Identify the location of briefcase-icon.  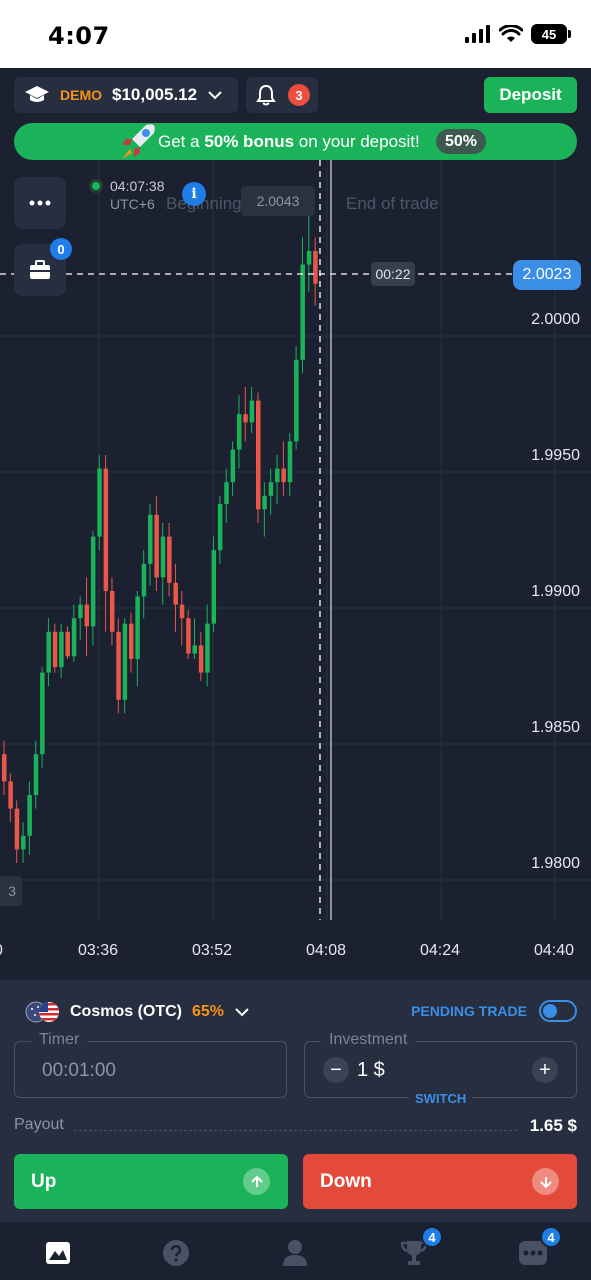
(40, 269).